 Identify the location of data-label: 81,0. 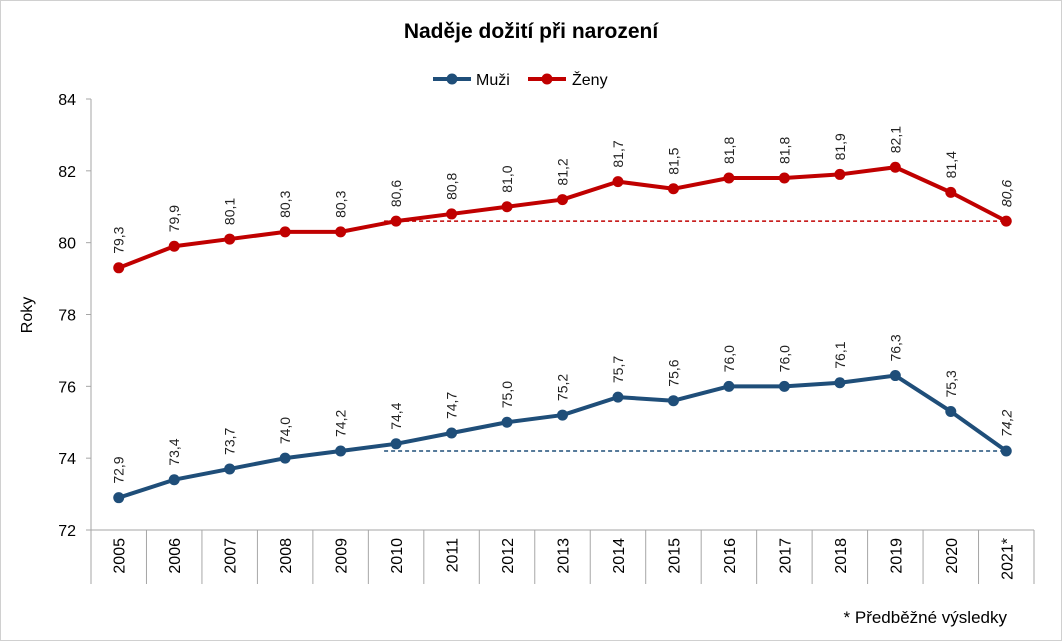
(507, 178).